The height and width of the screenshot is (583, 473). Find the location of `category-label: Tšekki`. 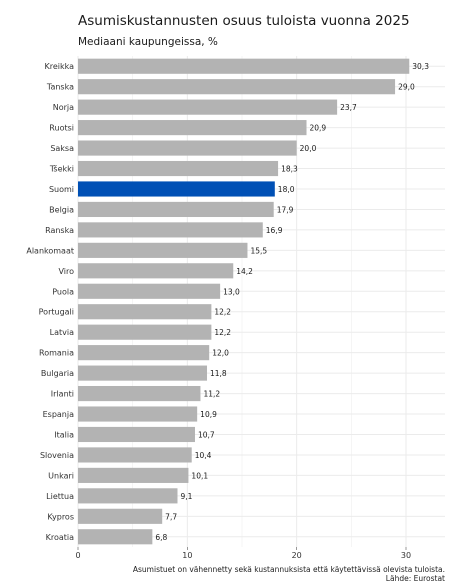

category-label: Tšekki is located at coordinates (61, 169).